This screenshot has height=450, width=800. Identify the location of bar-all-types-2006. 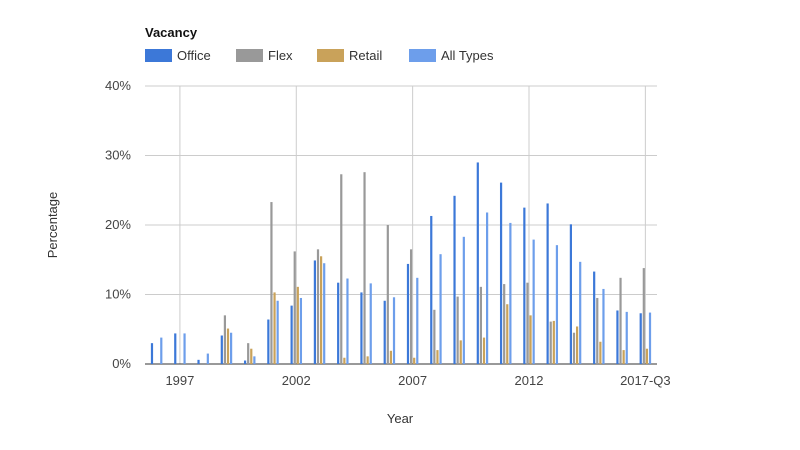
(394, 330).